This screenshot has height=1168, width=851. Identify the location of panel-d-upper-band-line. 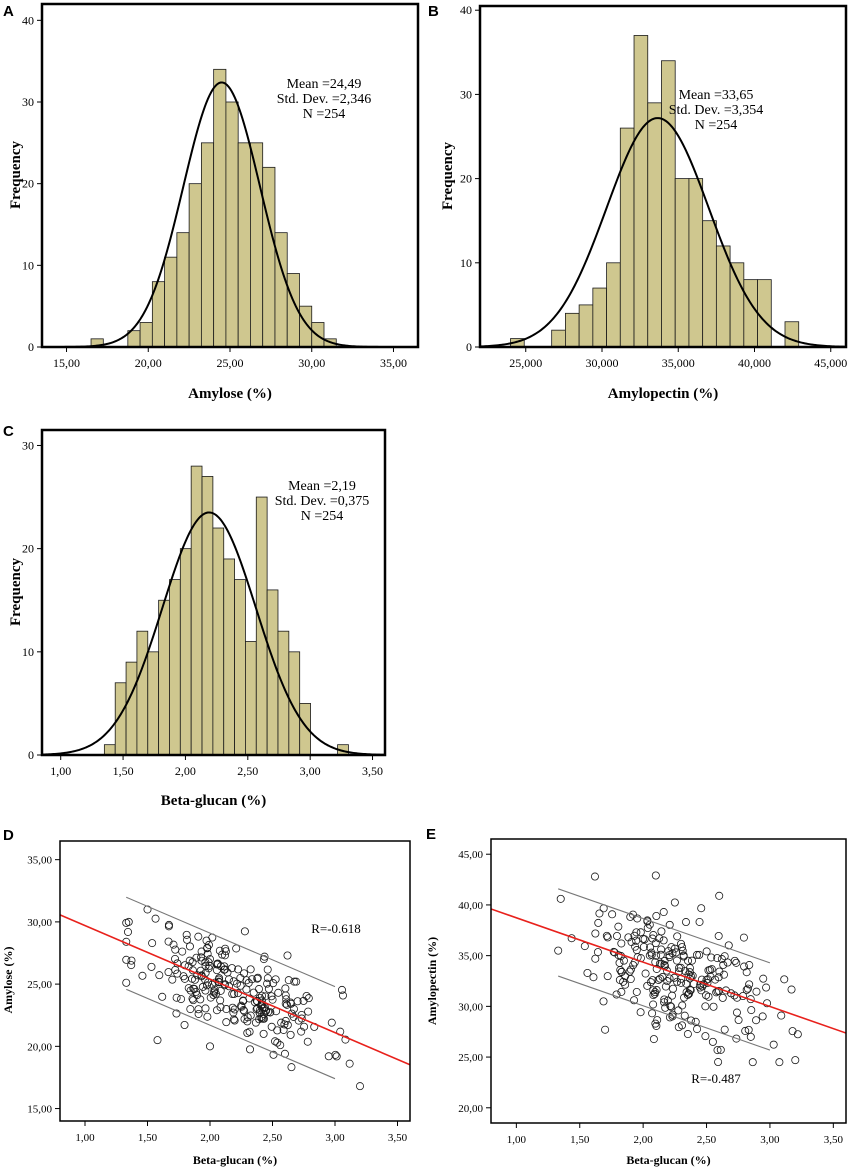
(231, 942).